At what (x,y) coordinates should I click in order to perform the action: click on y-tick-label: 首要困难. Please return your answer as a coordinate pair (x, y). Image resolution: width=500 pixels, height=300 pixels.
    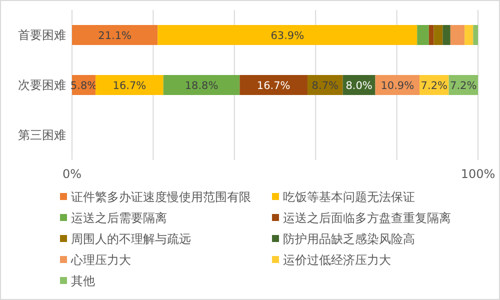
    Looking at the image, I should click on (42, 35).